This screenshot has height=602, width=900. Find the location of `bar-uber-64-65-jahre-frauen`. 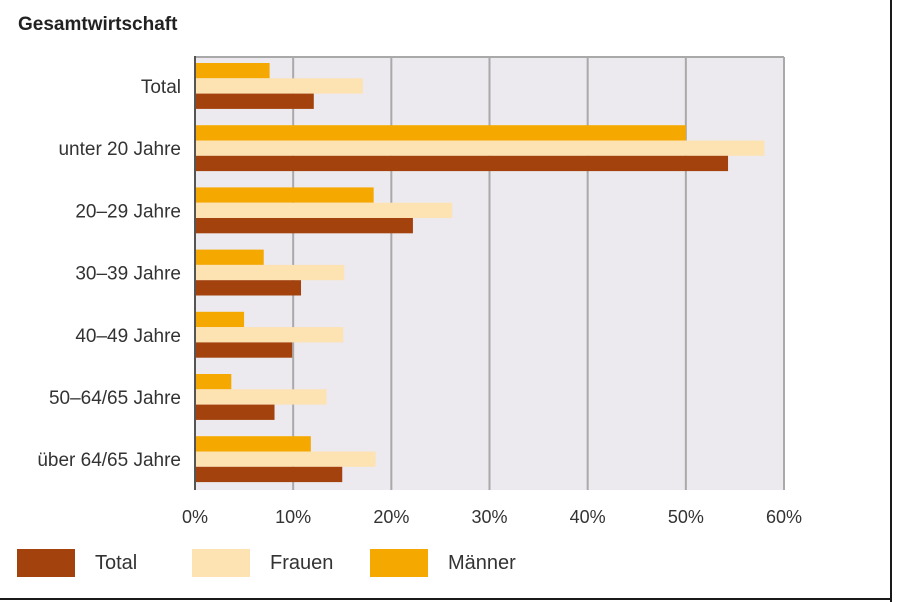

bar-uber-64-65-jahre-frauen is located at coordinates (285, 459).